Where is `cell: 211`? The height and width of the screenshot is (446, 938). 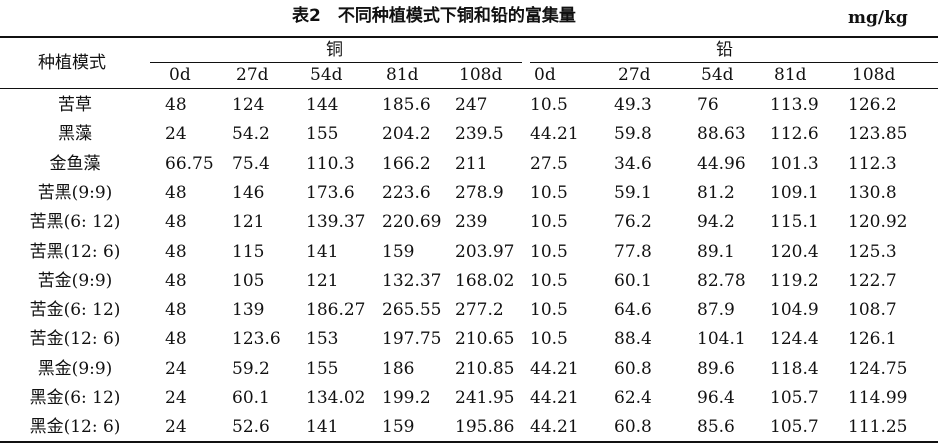
cell: 211 is located at coordinates (471, 163).